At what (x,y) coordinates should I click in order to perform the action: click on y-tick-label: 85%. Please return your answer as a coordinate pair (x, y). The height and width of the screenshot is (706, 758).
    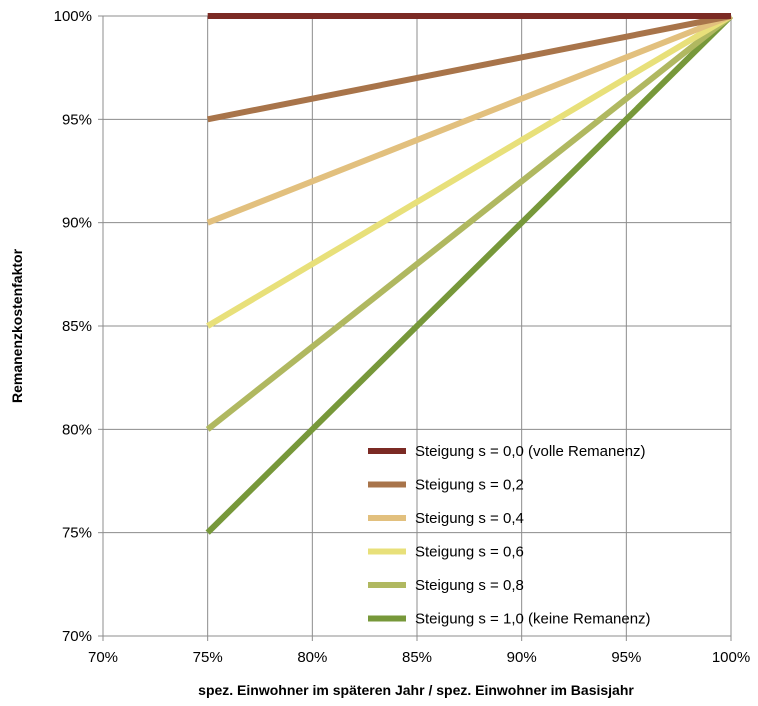
    Looking at the image, I should click on (77, 326).